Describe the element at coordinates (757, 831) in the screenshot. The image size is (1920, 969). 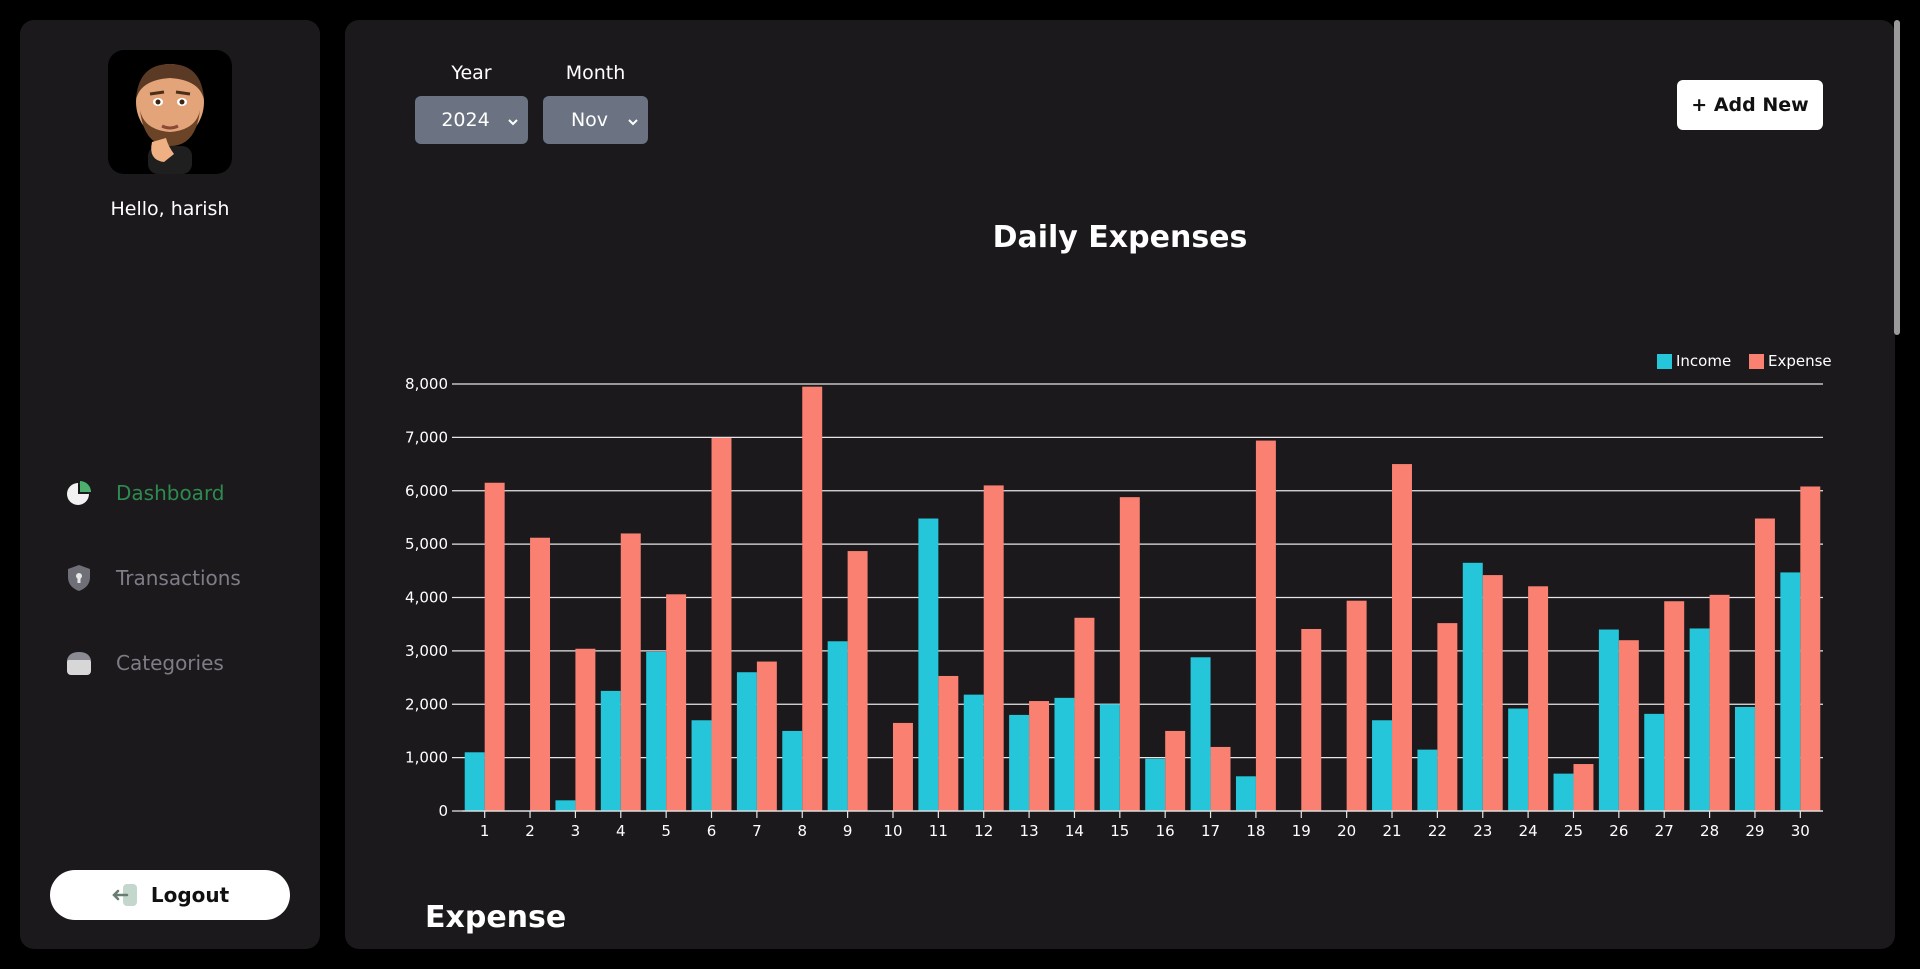
I see `x-tick-label: 7` at that location.